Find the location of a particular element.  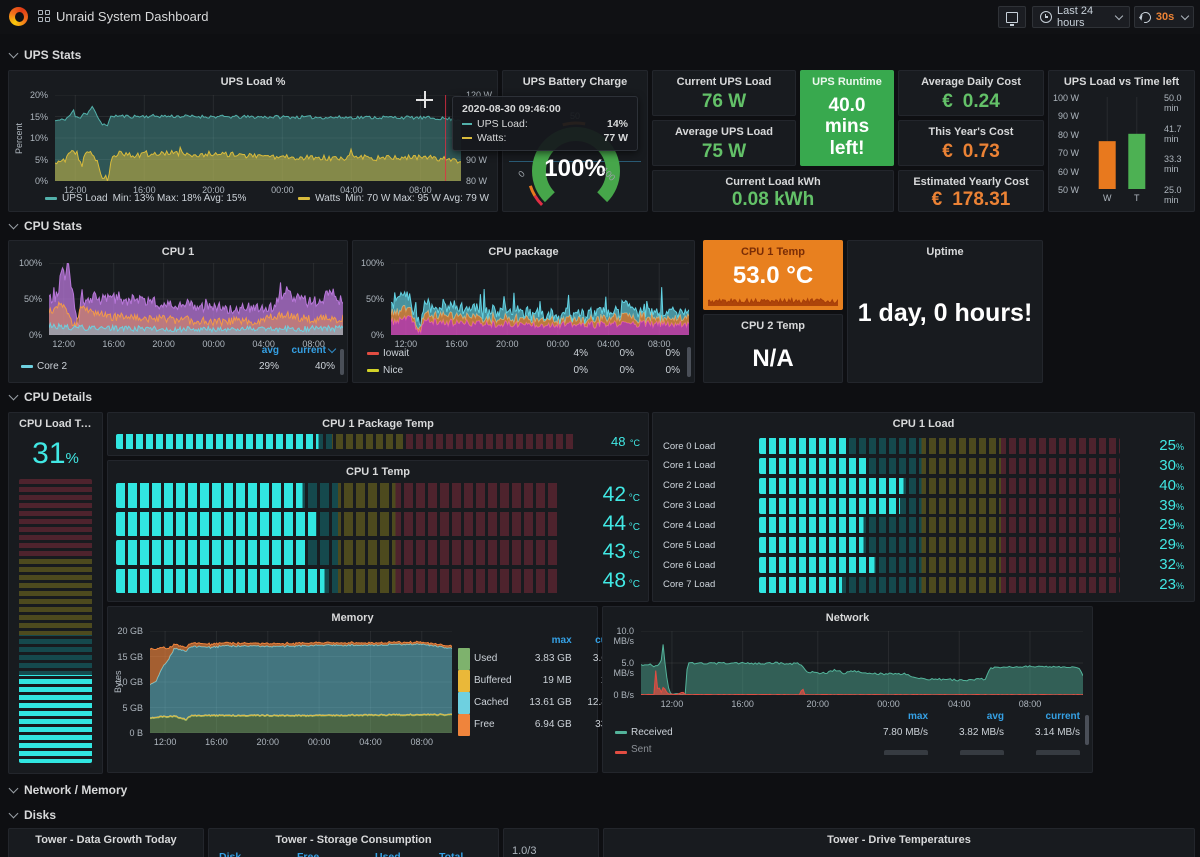

legend-label: Cached is located at coordinates (491, 702).